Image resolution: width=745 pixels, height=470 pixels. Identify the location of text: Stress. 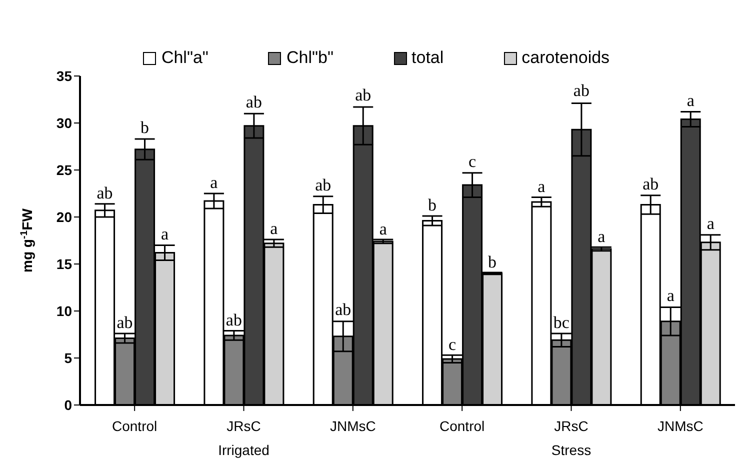
(571, 450).